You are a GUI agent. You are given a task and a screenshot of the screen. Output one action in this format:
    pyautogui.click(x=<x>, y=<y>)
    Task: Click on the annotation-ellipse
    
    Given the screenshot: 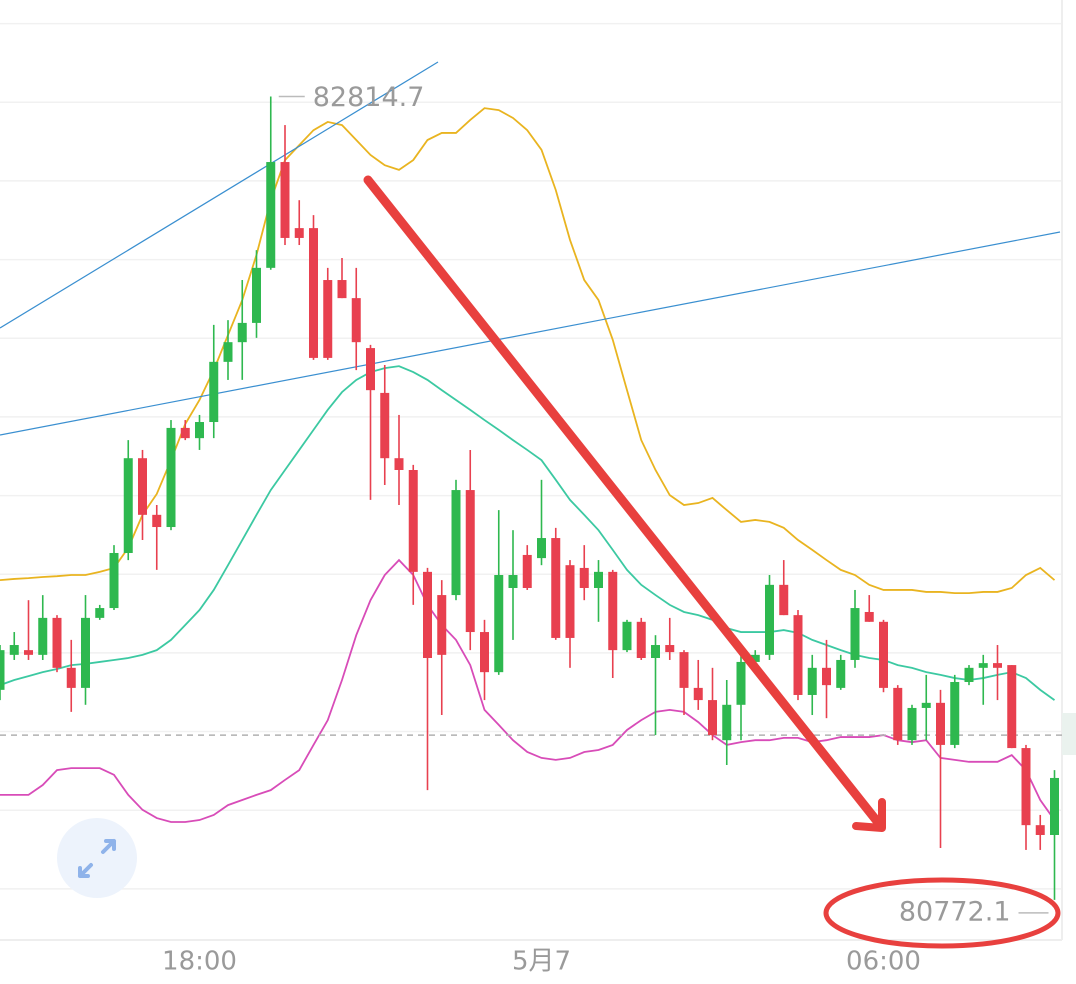 What is the action you would take?
    pyautogui.click(x=942, y=913)
    